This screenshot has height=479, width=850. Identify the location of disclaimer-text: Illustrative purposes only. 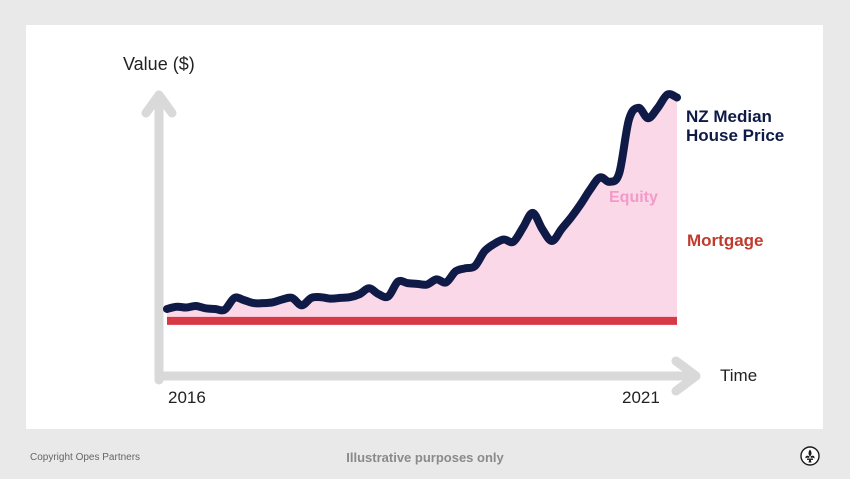
(425, 457).